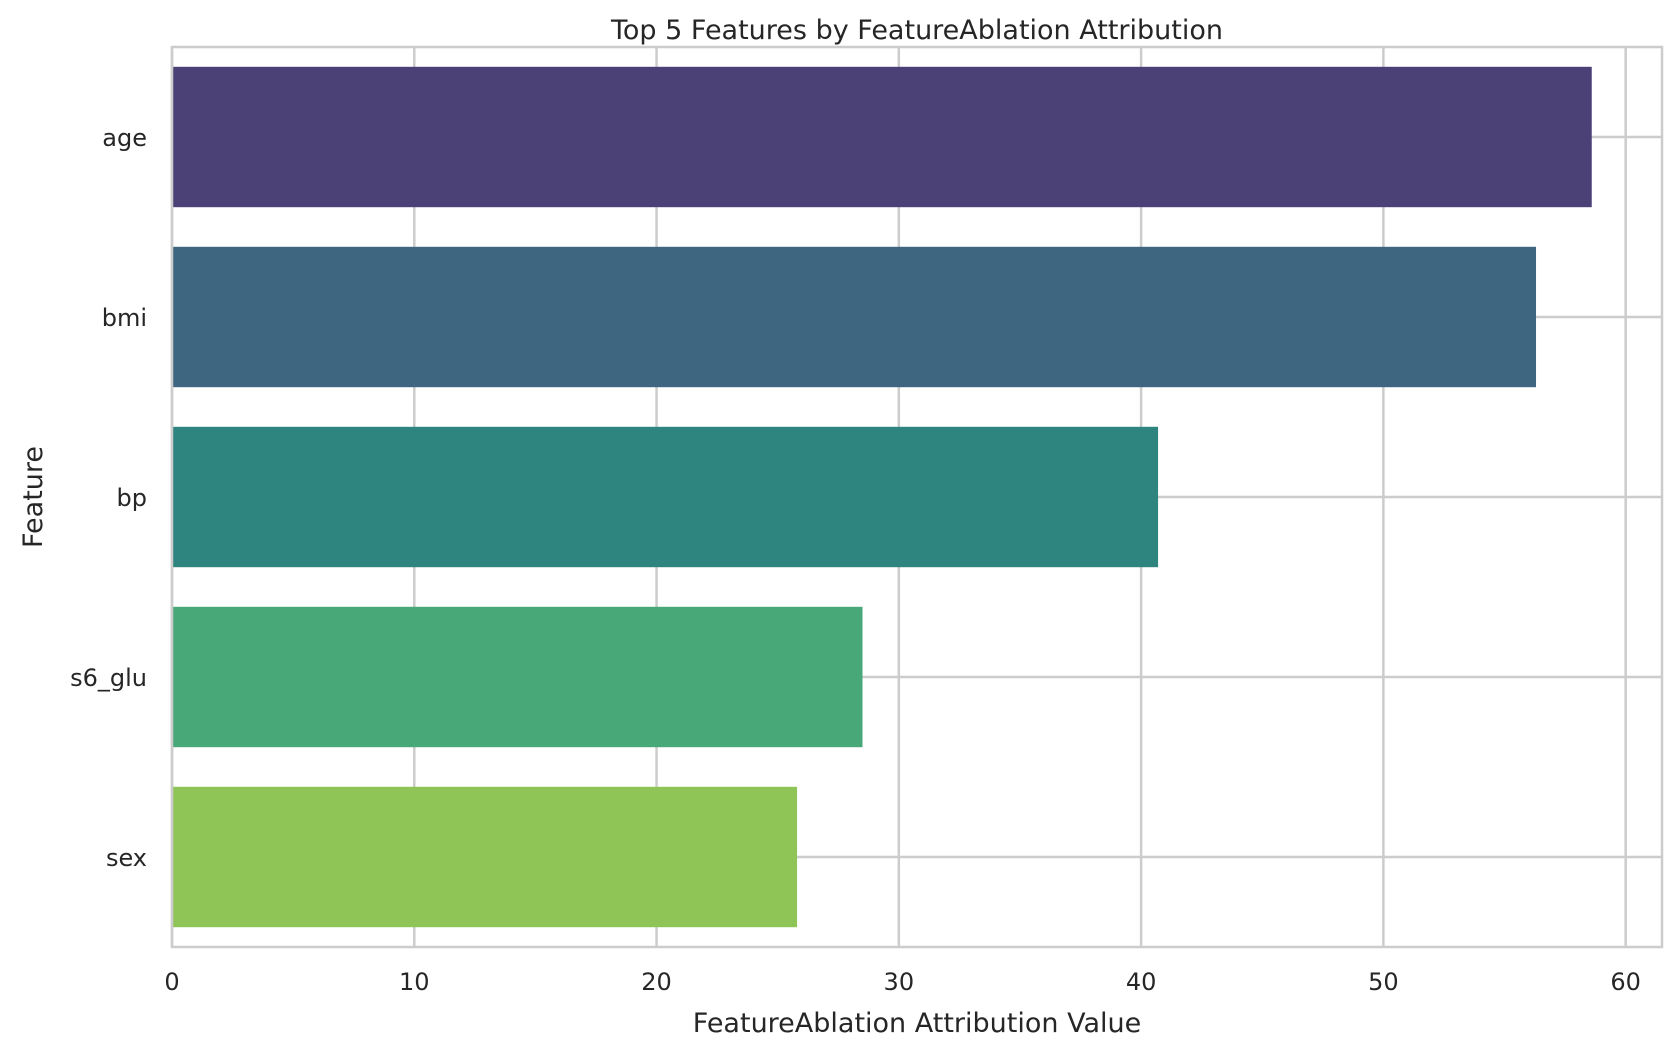 The image size is (1678, 1061). I want to click on y-tick-label: bmi, so click(124, 318).